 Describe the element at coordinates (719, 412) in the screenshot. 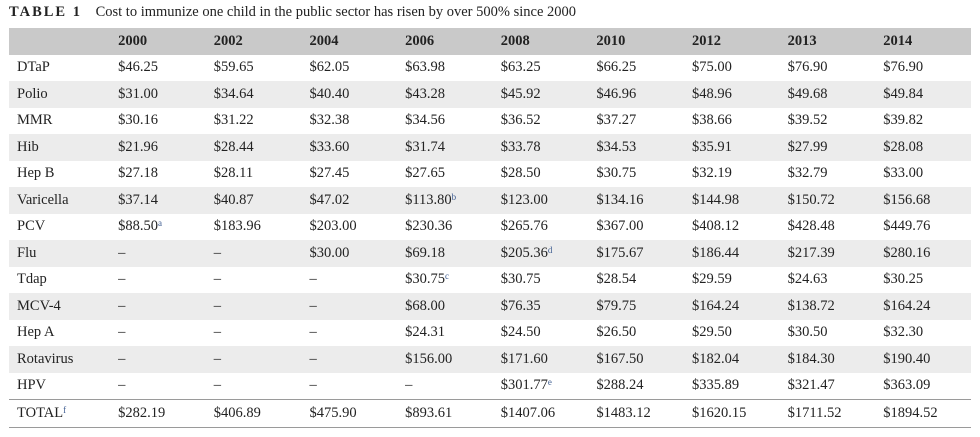

I see `cell-value: $1620.15` at that location.